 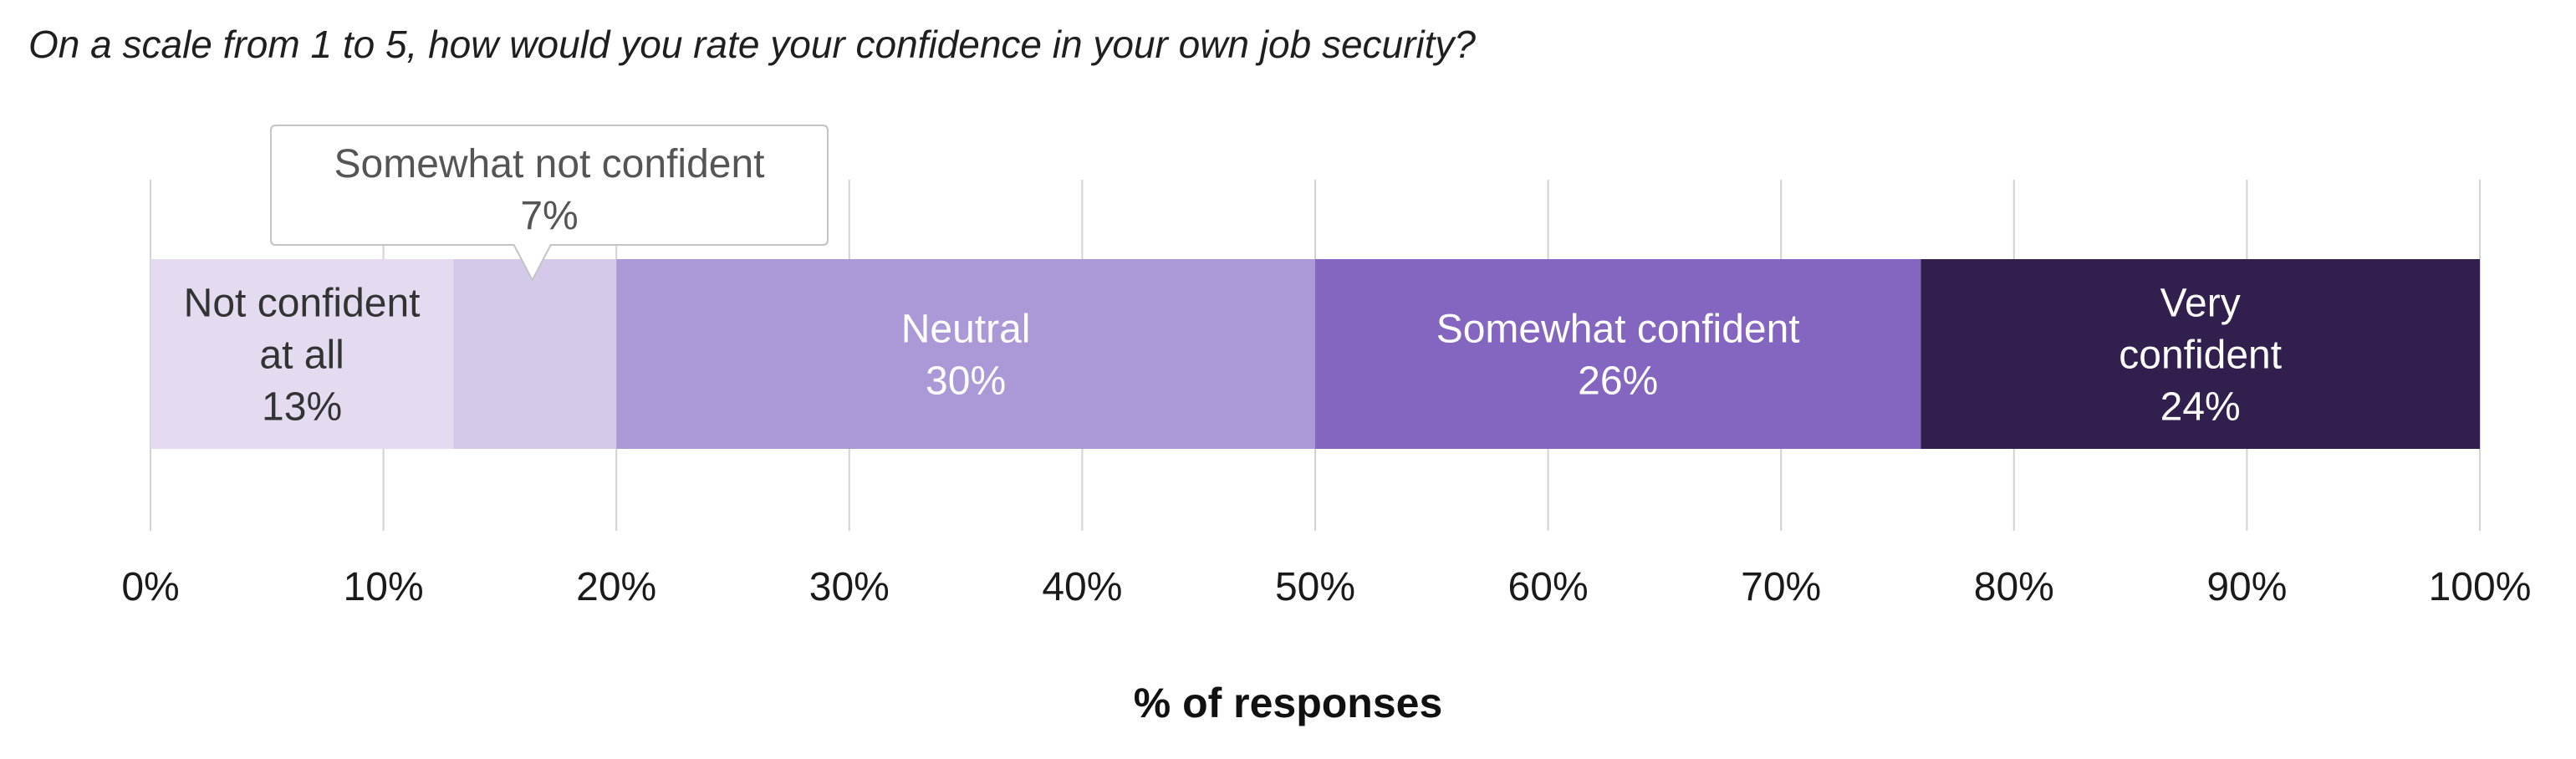 What do you see at coordinates (384, 587) in the screenshot?
I see `x-tick-label: 10%` at bounding box center [384, 587].